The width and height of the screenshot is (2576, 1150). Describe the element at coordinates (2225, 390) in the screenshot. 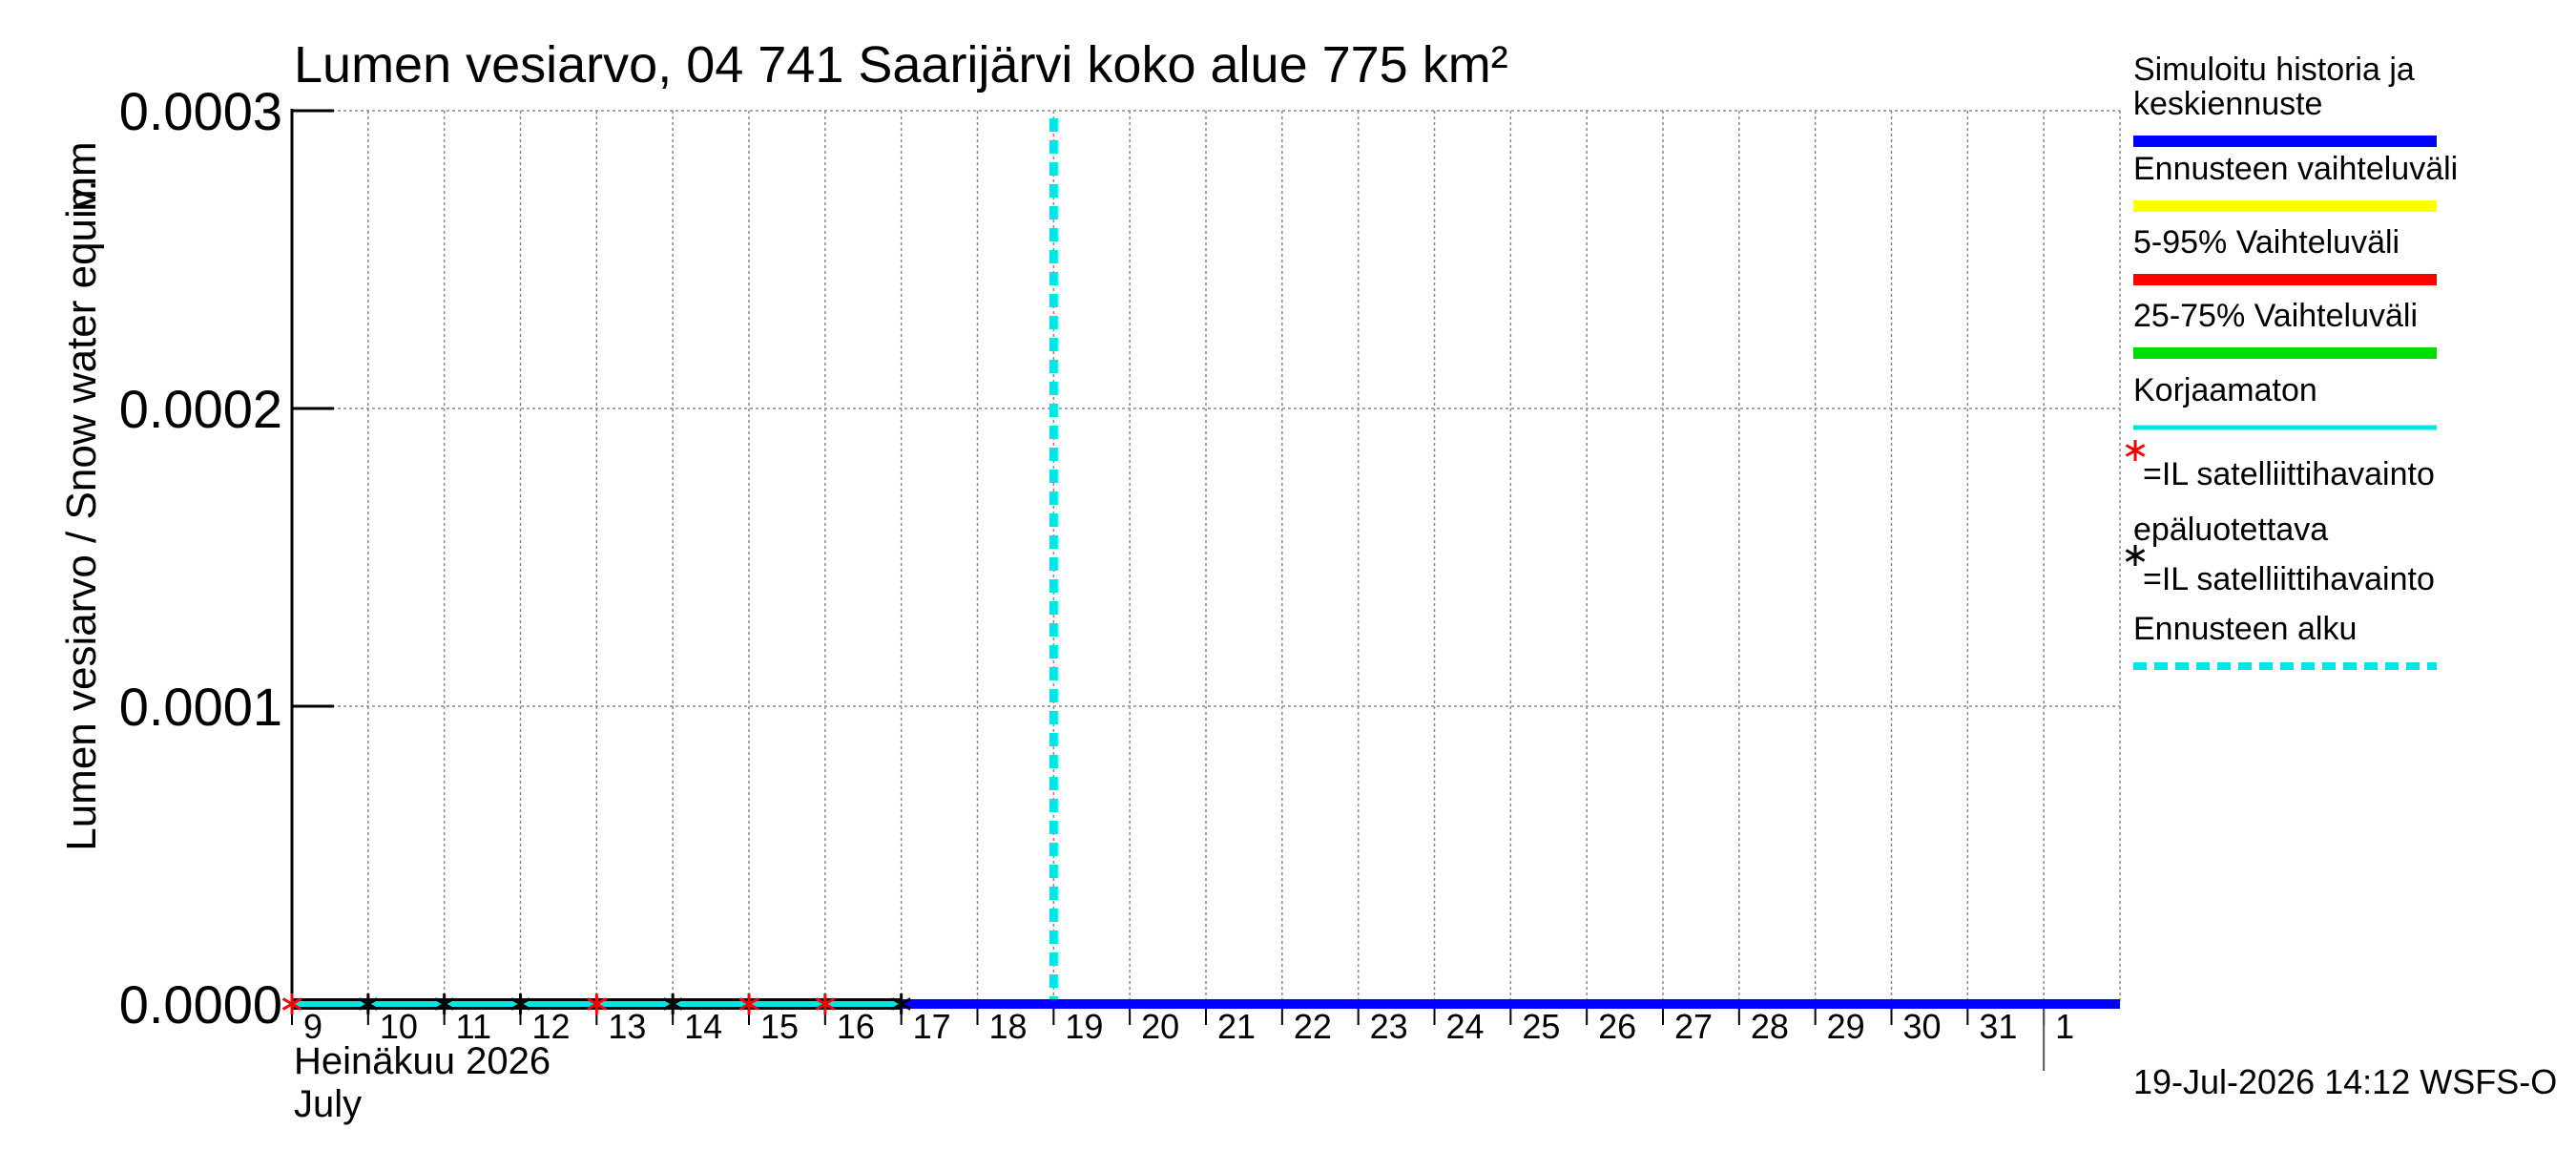

I see `legend-label: Korjaamaton` at that location.